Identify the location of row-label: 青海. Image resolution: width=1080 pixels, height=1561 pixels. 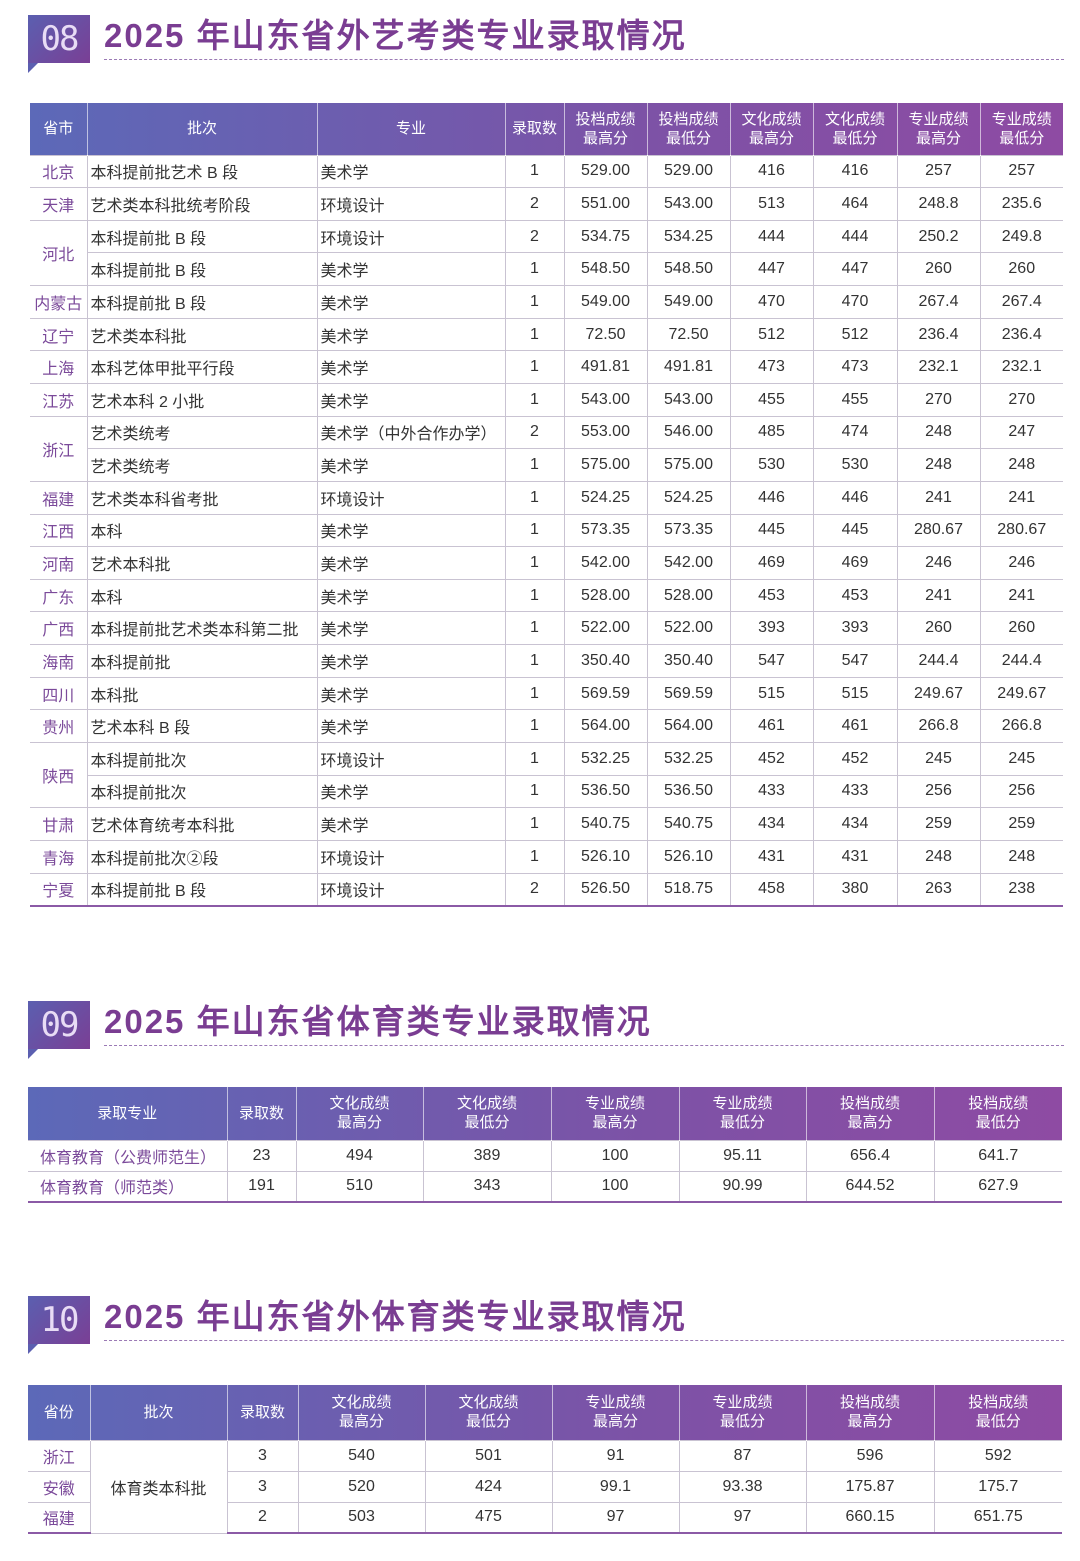
(59, 856).